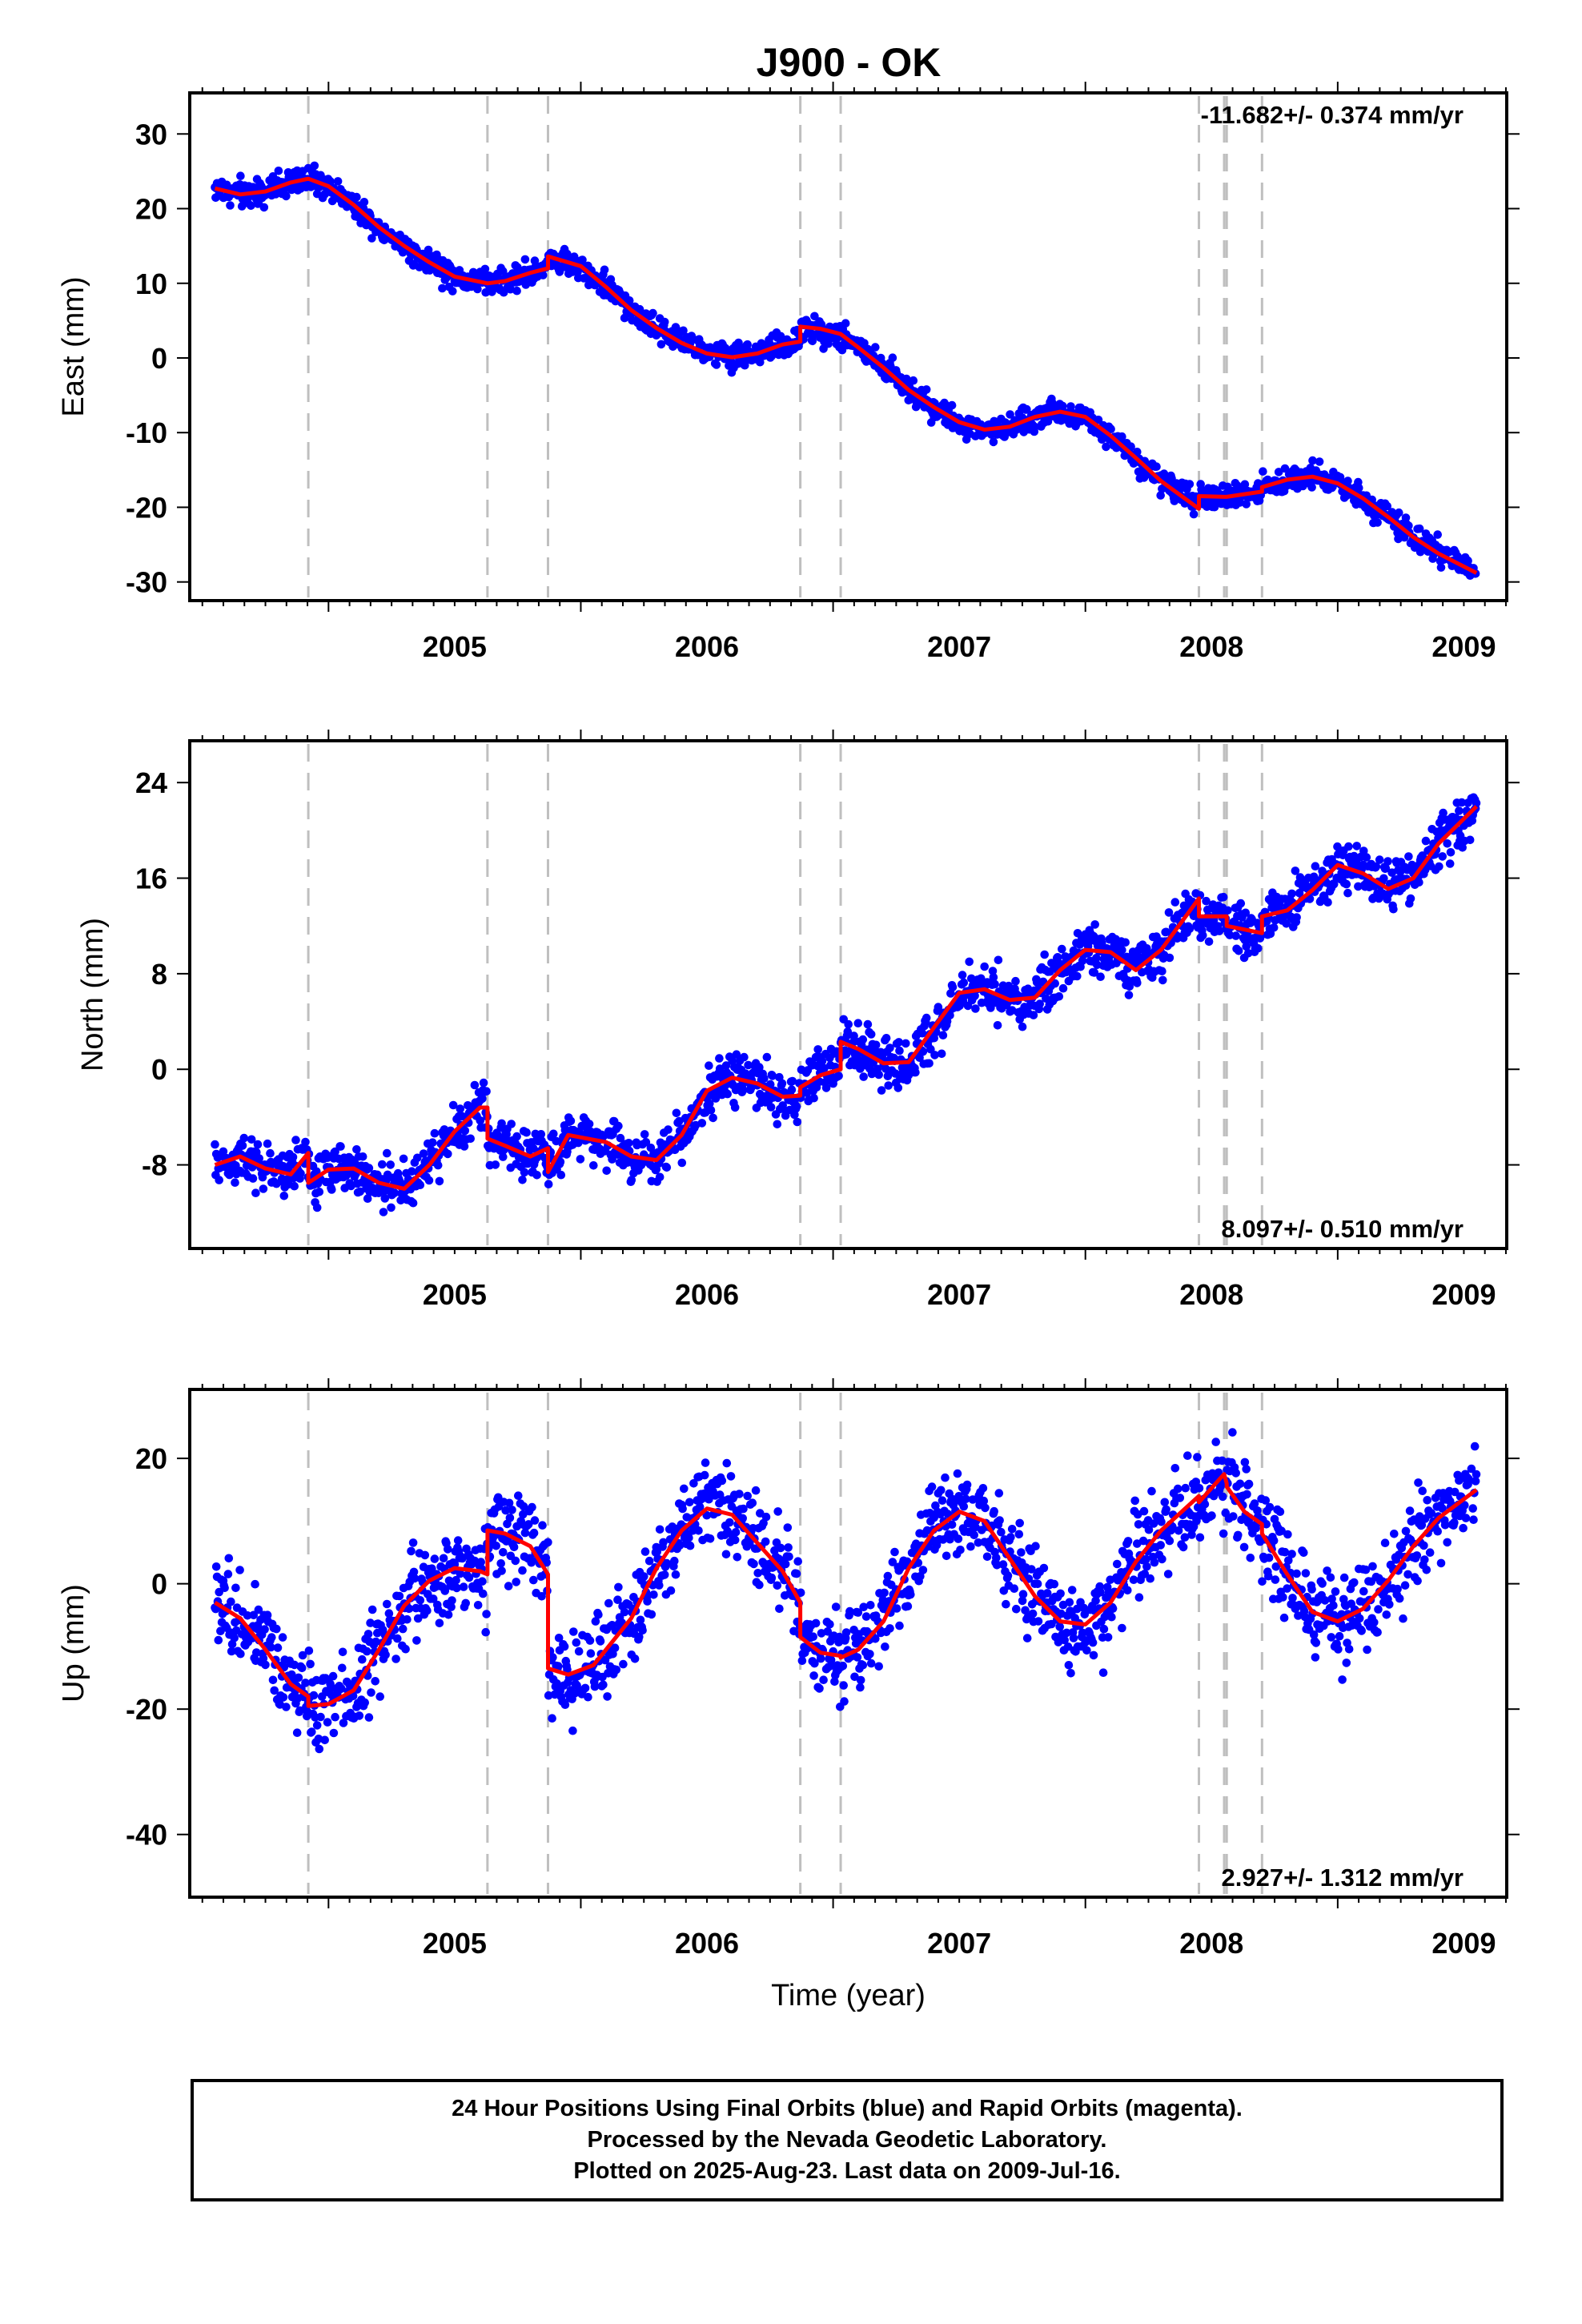  I want to click on x-tick-label: 2006, so click(707, 1294).